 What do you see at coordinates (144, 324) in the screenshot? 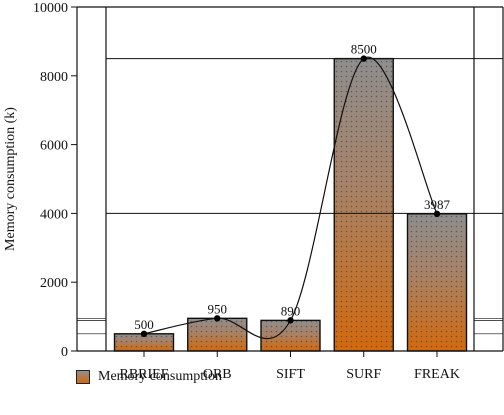
I see `data-label-rbrief: 500` at bounding box center [144, 324].